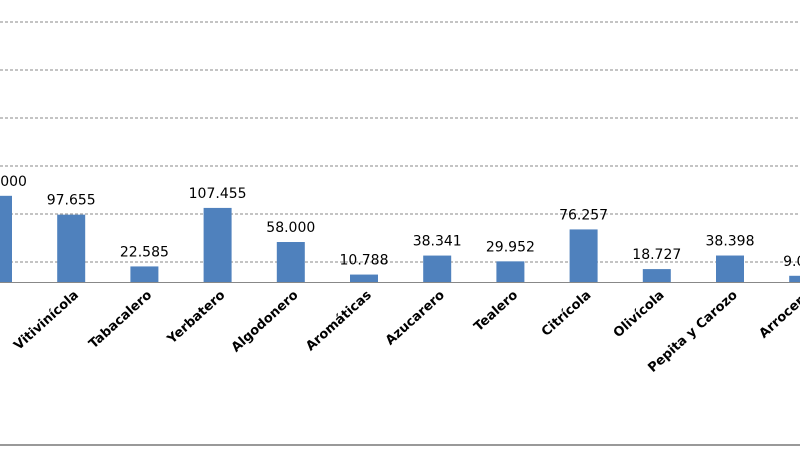 The image size is (800, 450). I want to click on value-label: 97.655, so click(71, 201).